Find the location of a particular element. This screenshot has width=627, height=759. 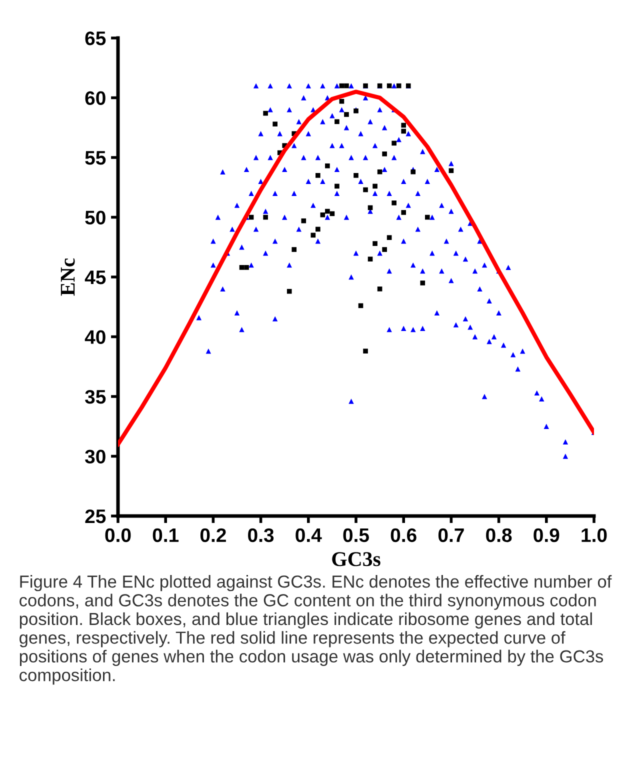

y-axis-title: ENc is located at coordinates (67, 277).